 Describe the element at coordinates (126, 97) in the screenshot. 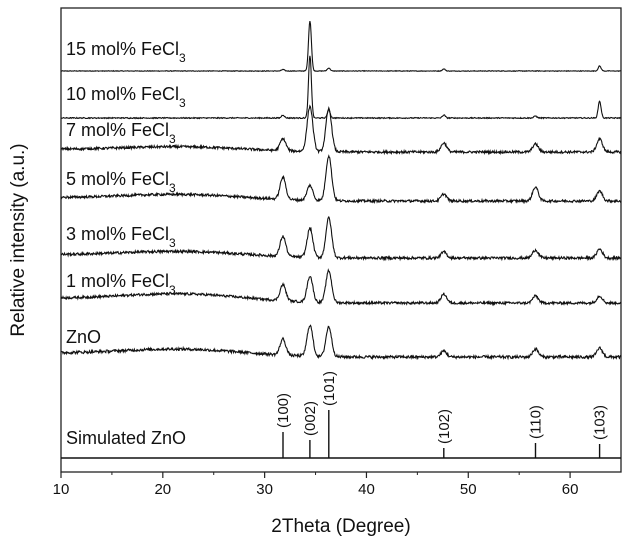

I see `series-label-1: 10 mol% FeCl3` at that location.